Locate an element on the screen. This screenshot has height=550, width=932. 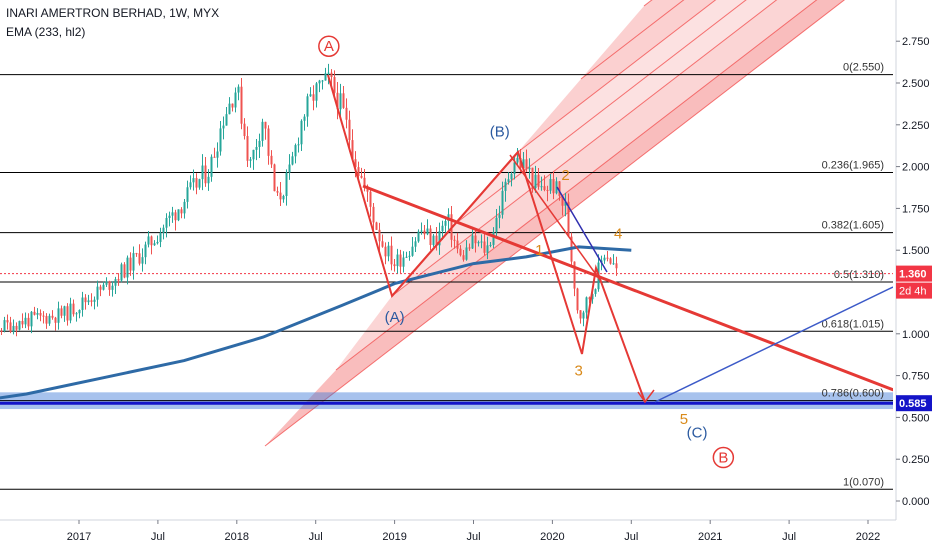
wave-label: (A) is located at coordinates (395, 317).